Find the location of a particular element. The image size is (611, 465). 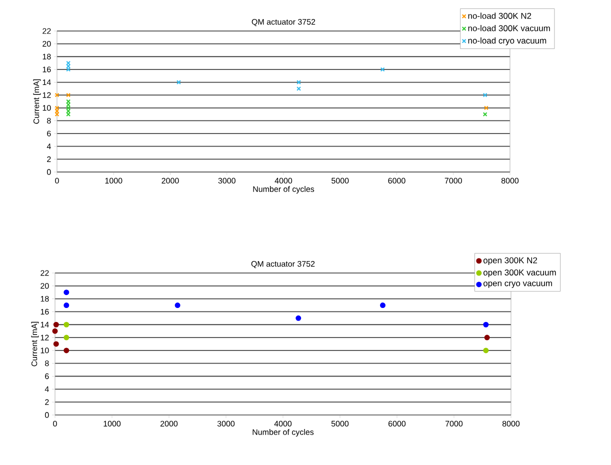

legend-label: no-load cryo vacuum is located at coordinates (507, 41).